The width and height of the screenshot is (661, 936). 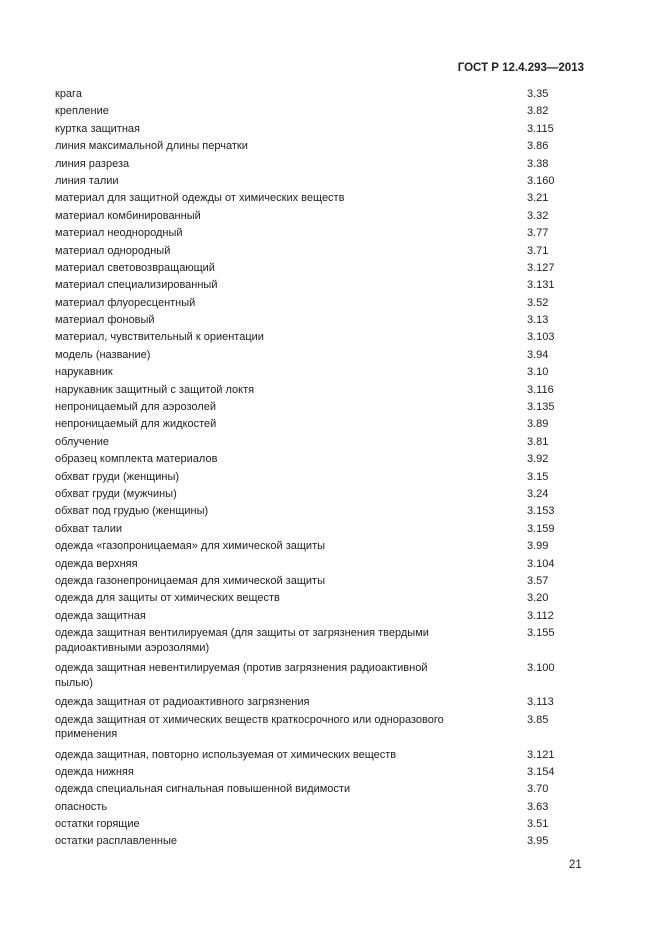 I want to click on index-entry: линия разреза 3.38, so click(x=325, y=165).